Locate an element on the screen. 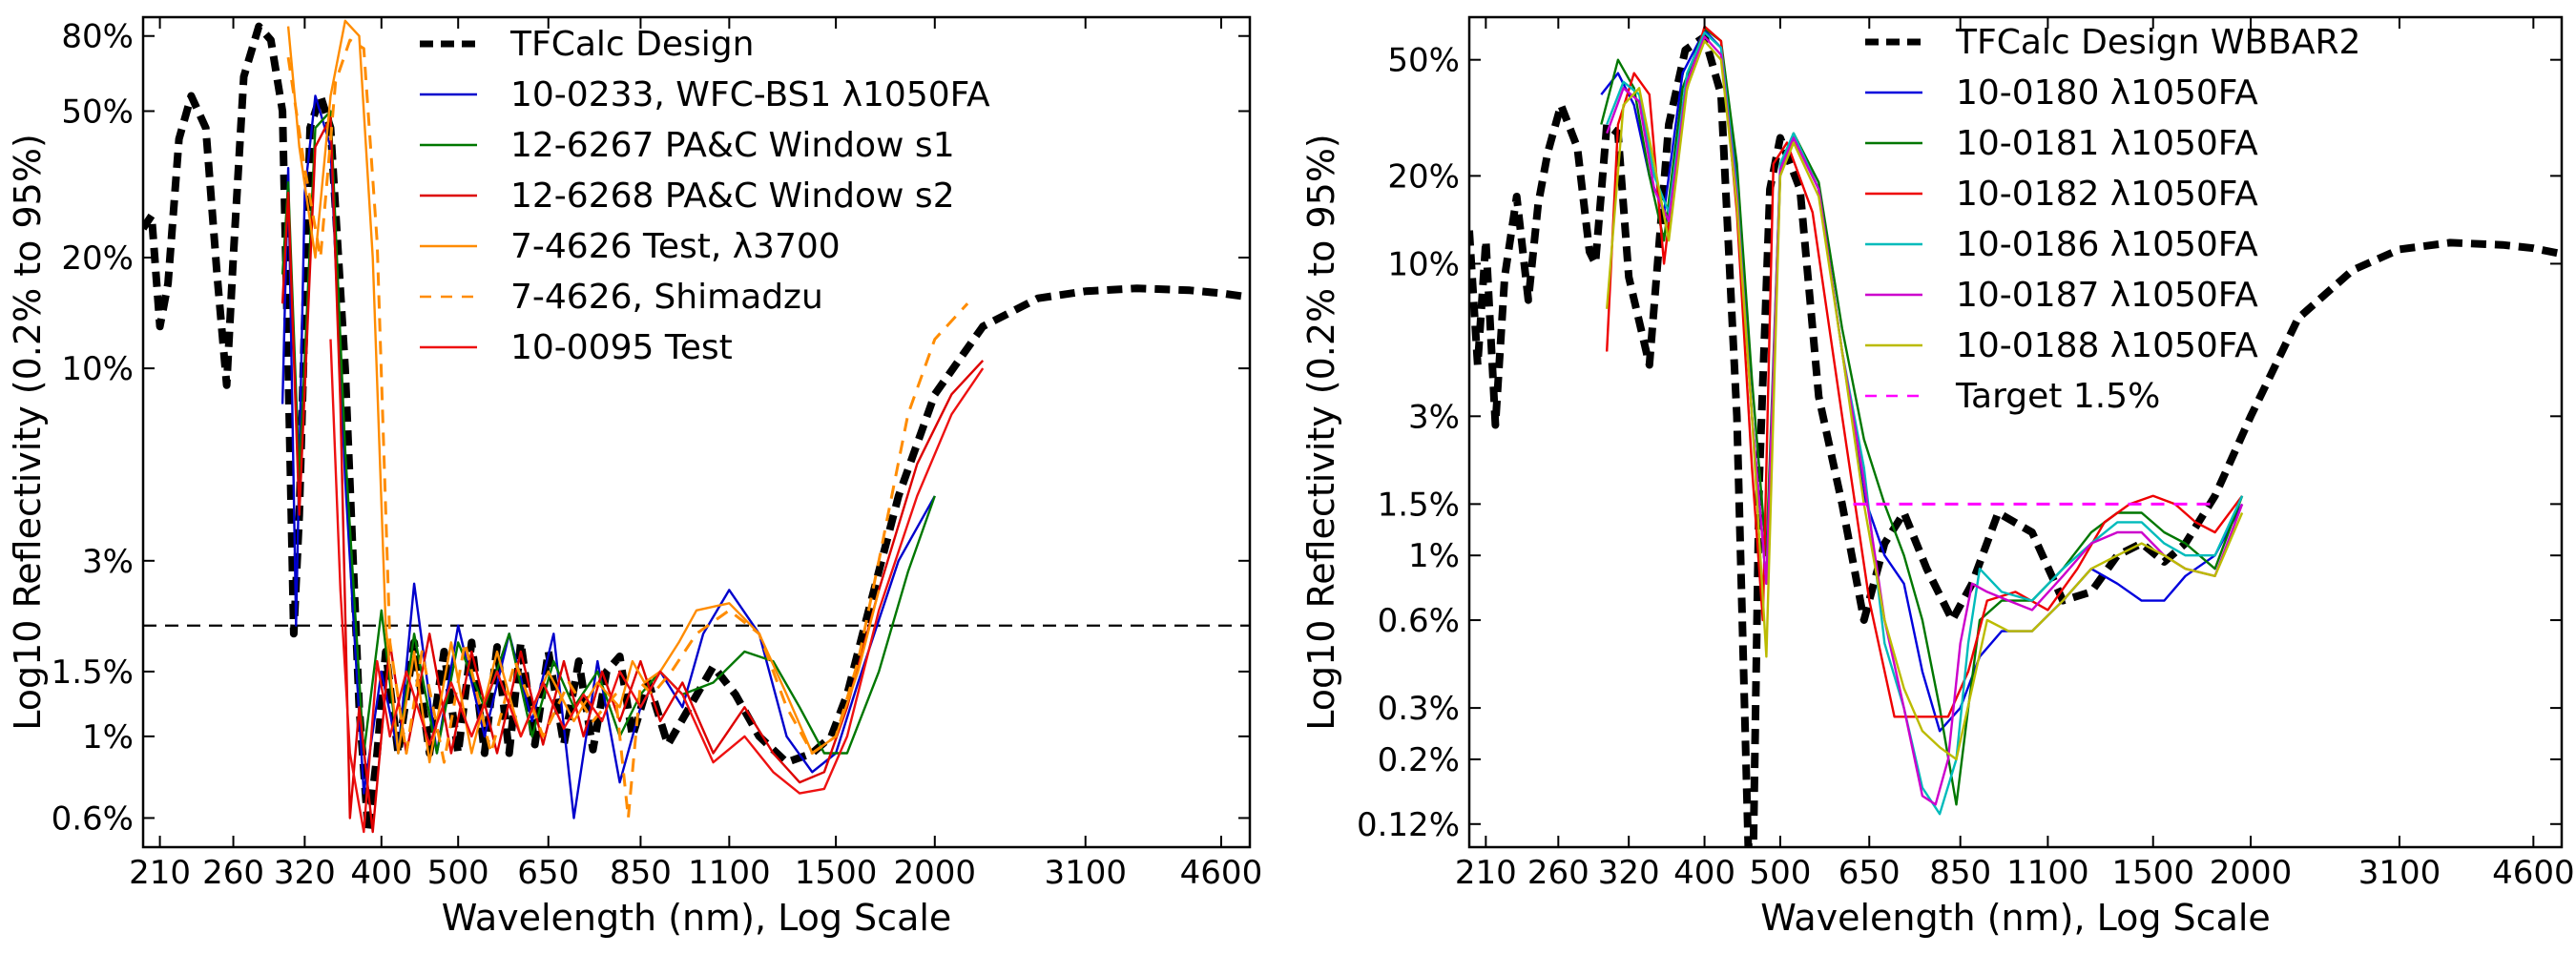 The width and height of the screenshot is (2576, 954). legend-label: 10-0182 λ1050FA is located at coordinates (2107, 194).